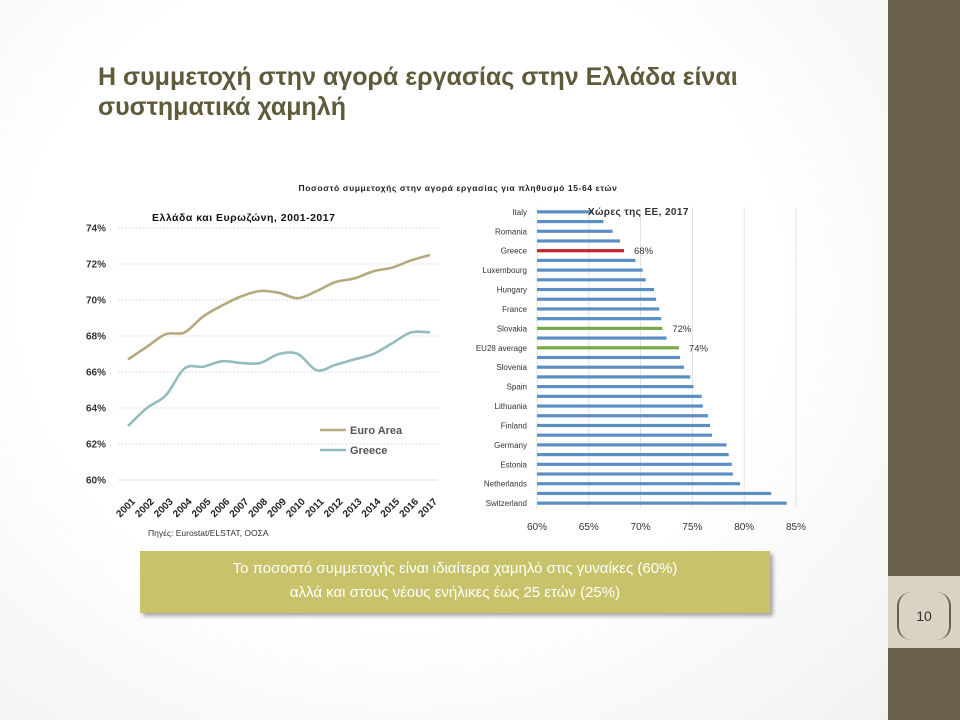 This screenshot has height=720, width=960. Describe the element at coordinates (96, 301) in the screenshot. I see `line-chart-y-tick: 70%` at that location.